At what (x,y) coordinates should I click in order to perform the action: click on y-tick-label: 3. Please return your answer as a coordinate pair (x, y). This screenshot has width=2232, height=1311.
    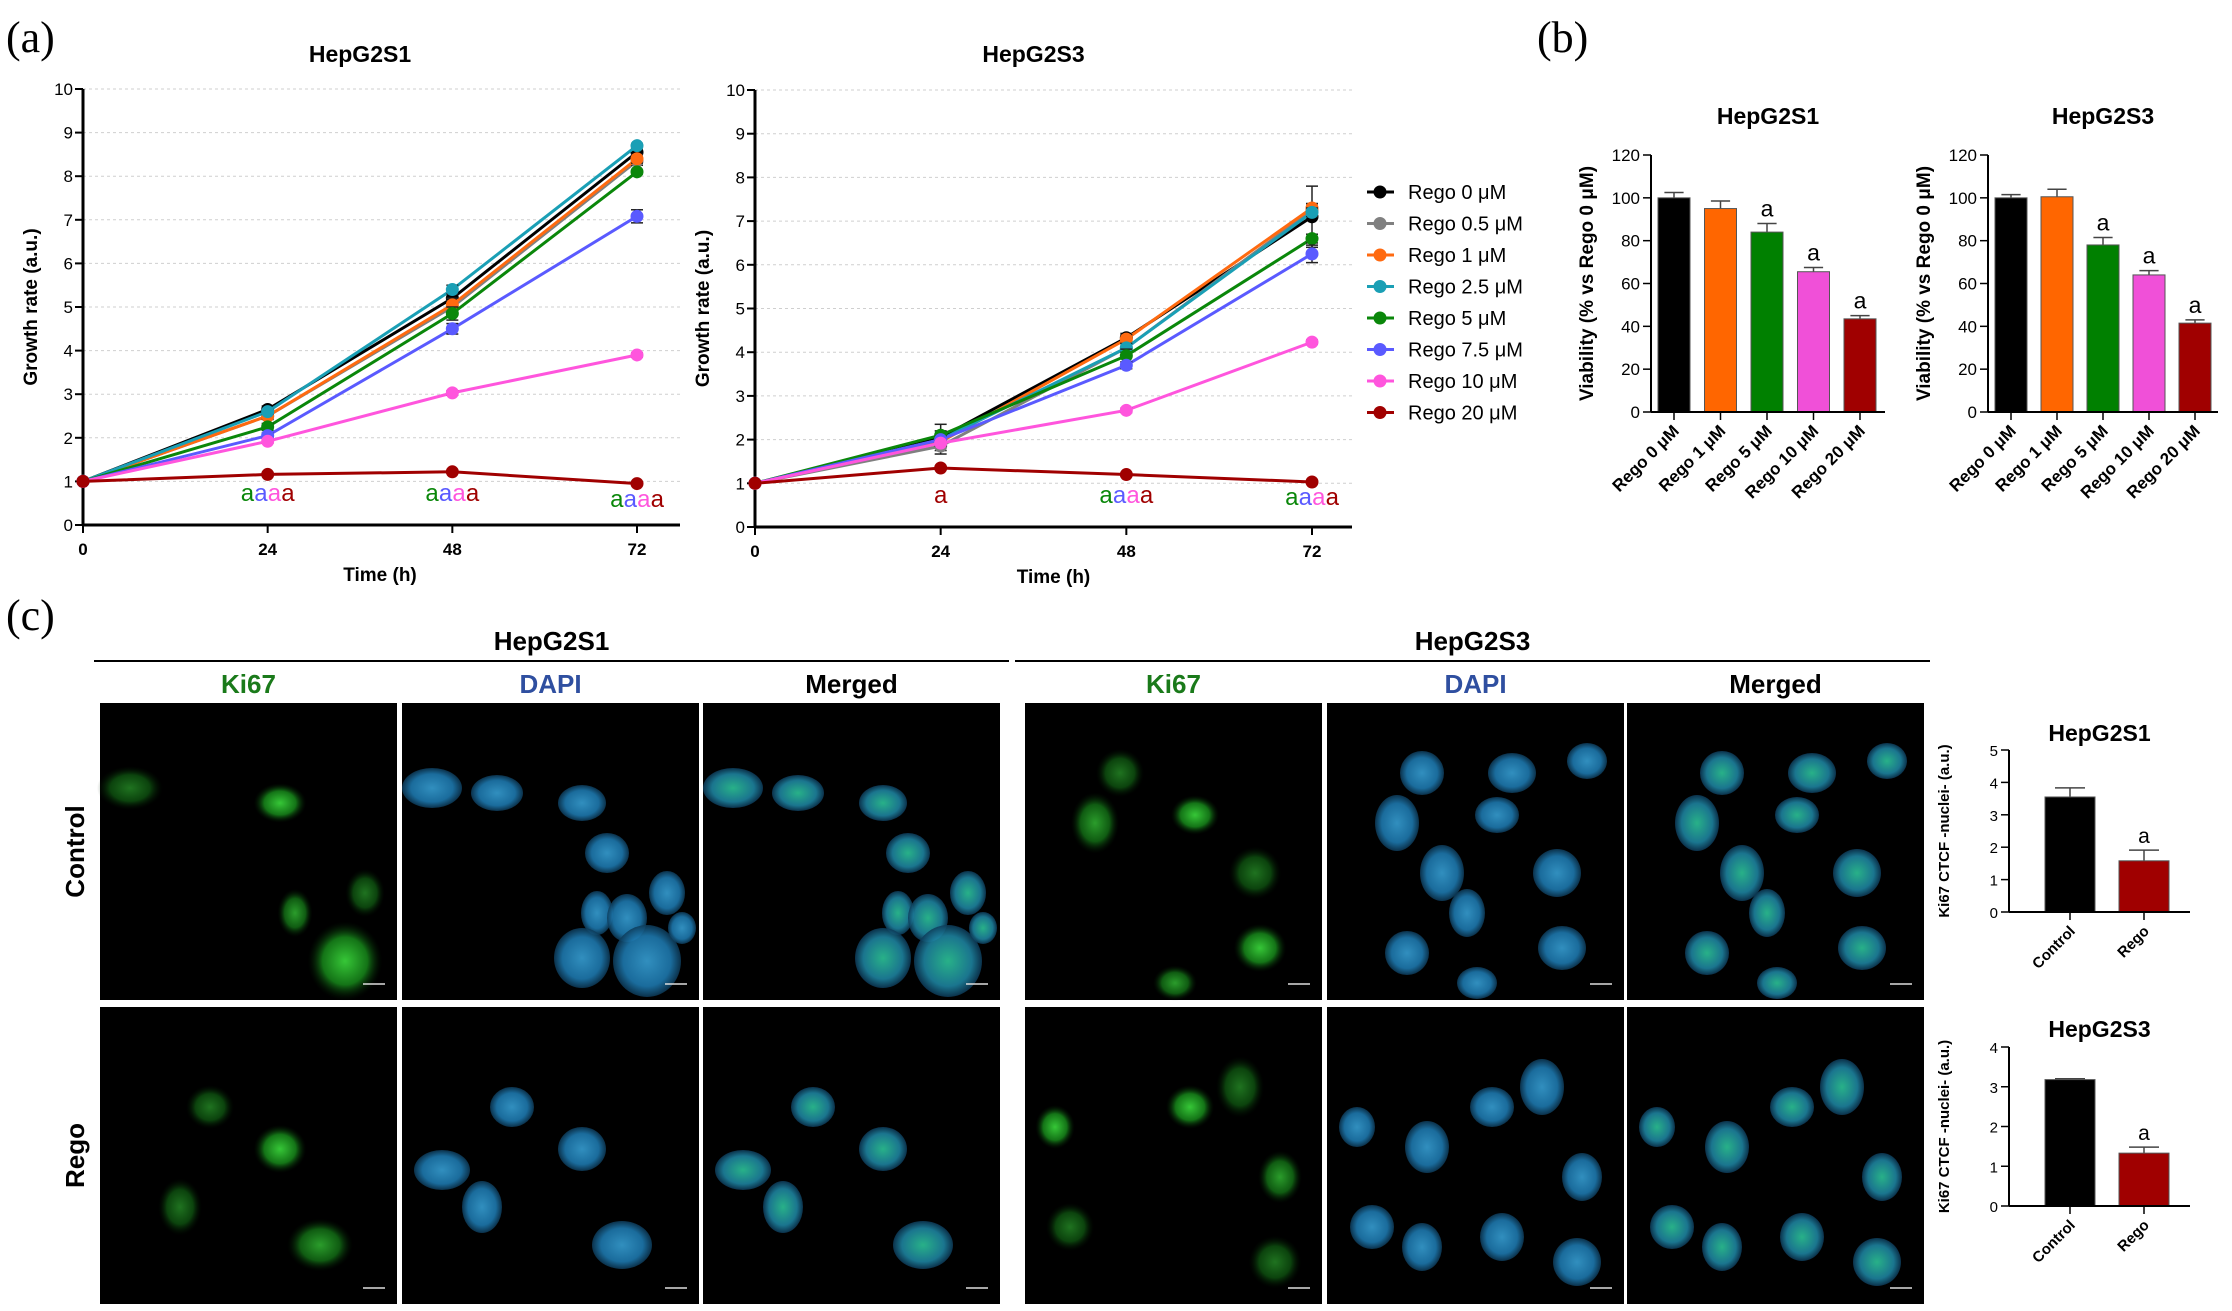
    Looking at the image, I should click on (1994, 1088).